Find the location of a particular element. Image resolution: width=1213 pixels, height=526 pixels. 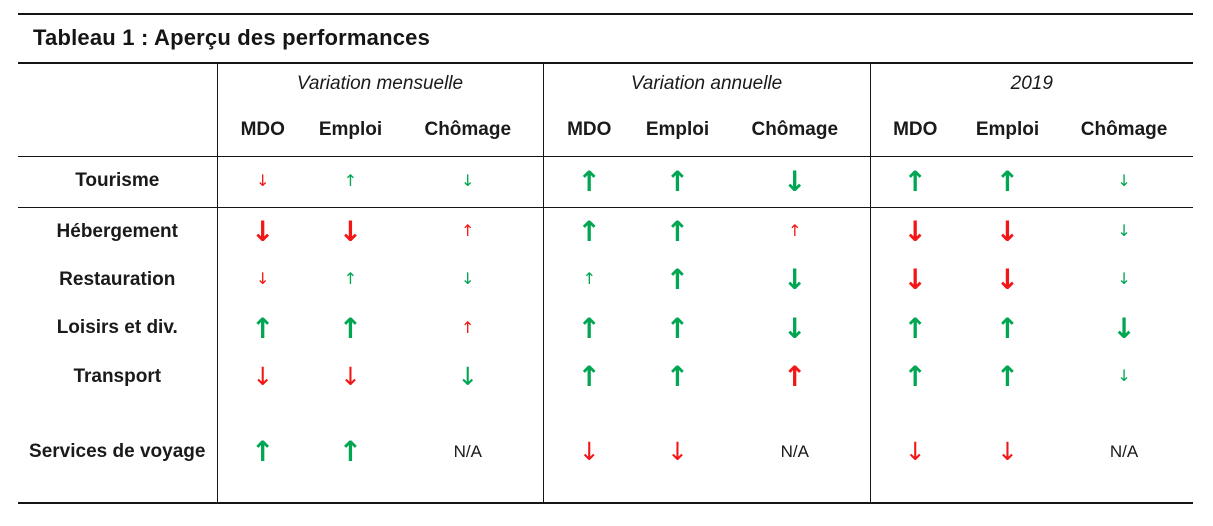

row-label: Loisirs et div. is located at coordinates (117, 328).